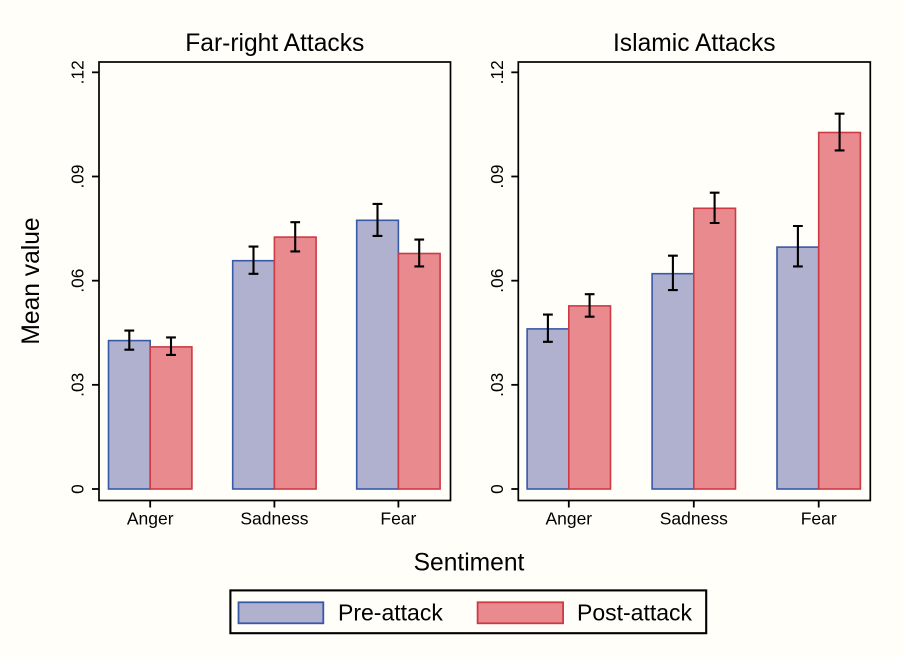 The height and width of the screenshot is (657, 903). I want to click on svg-text: Pre-attack, so click(390, 613).